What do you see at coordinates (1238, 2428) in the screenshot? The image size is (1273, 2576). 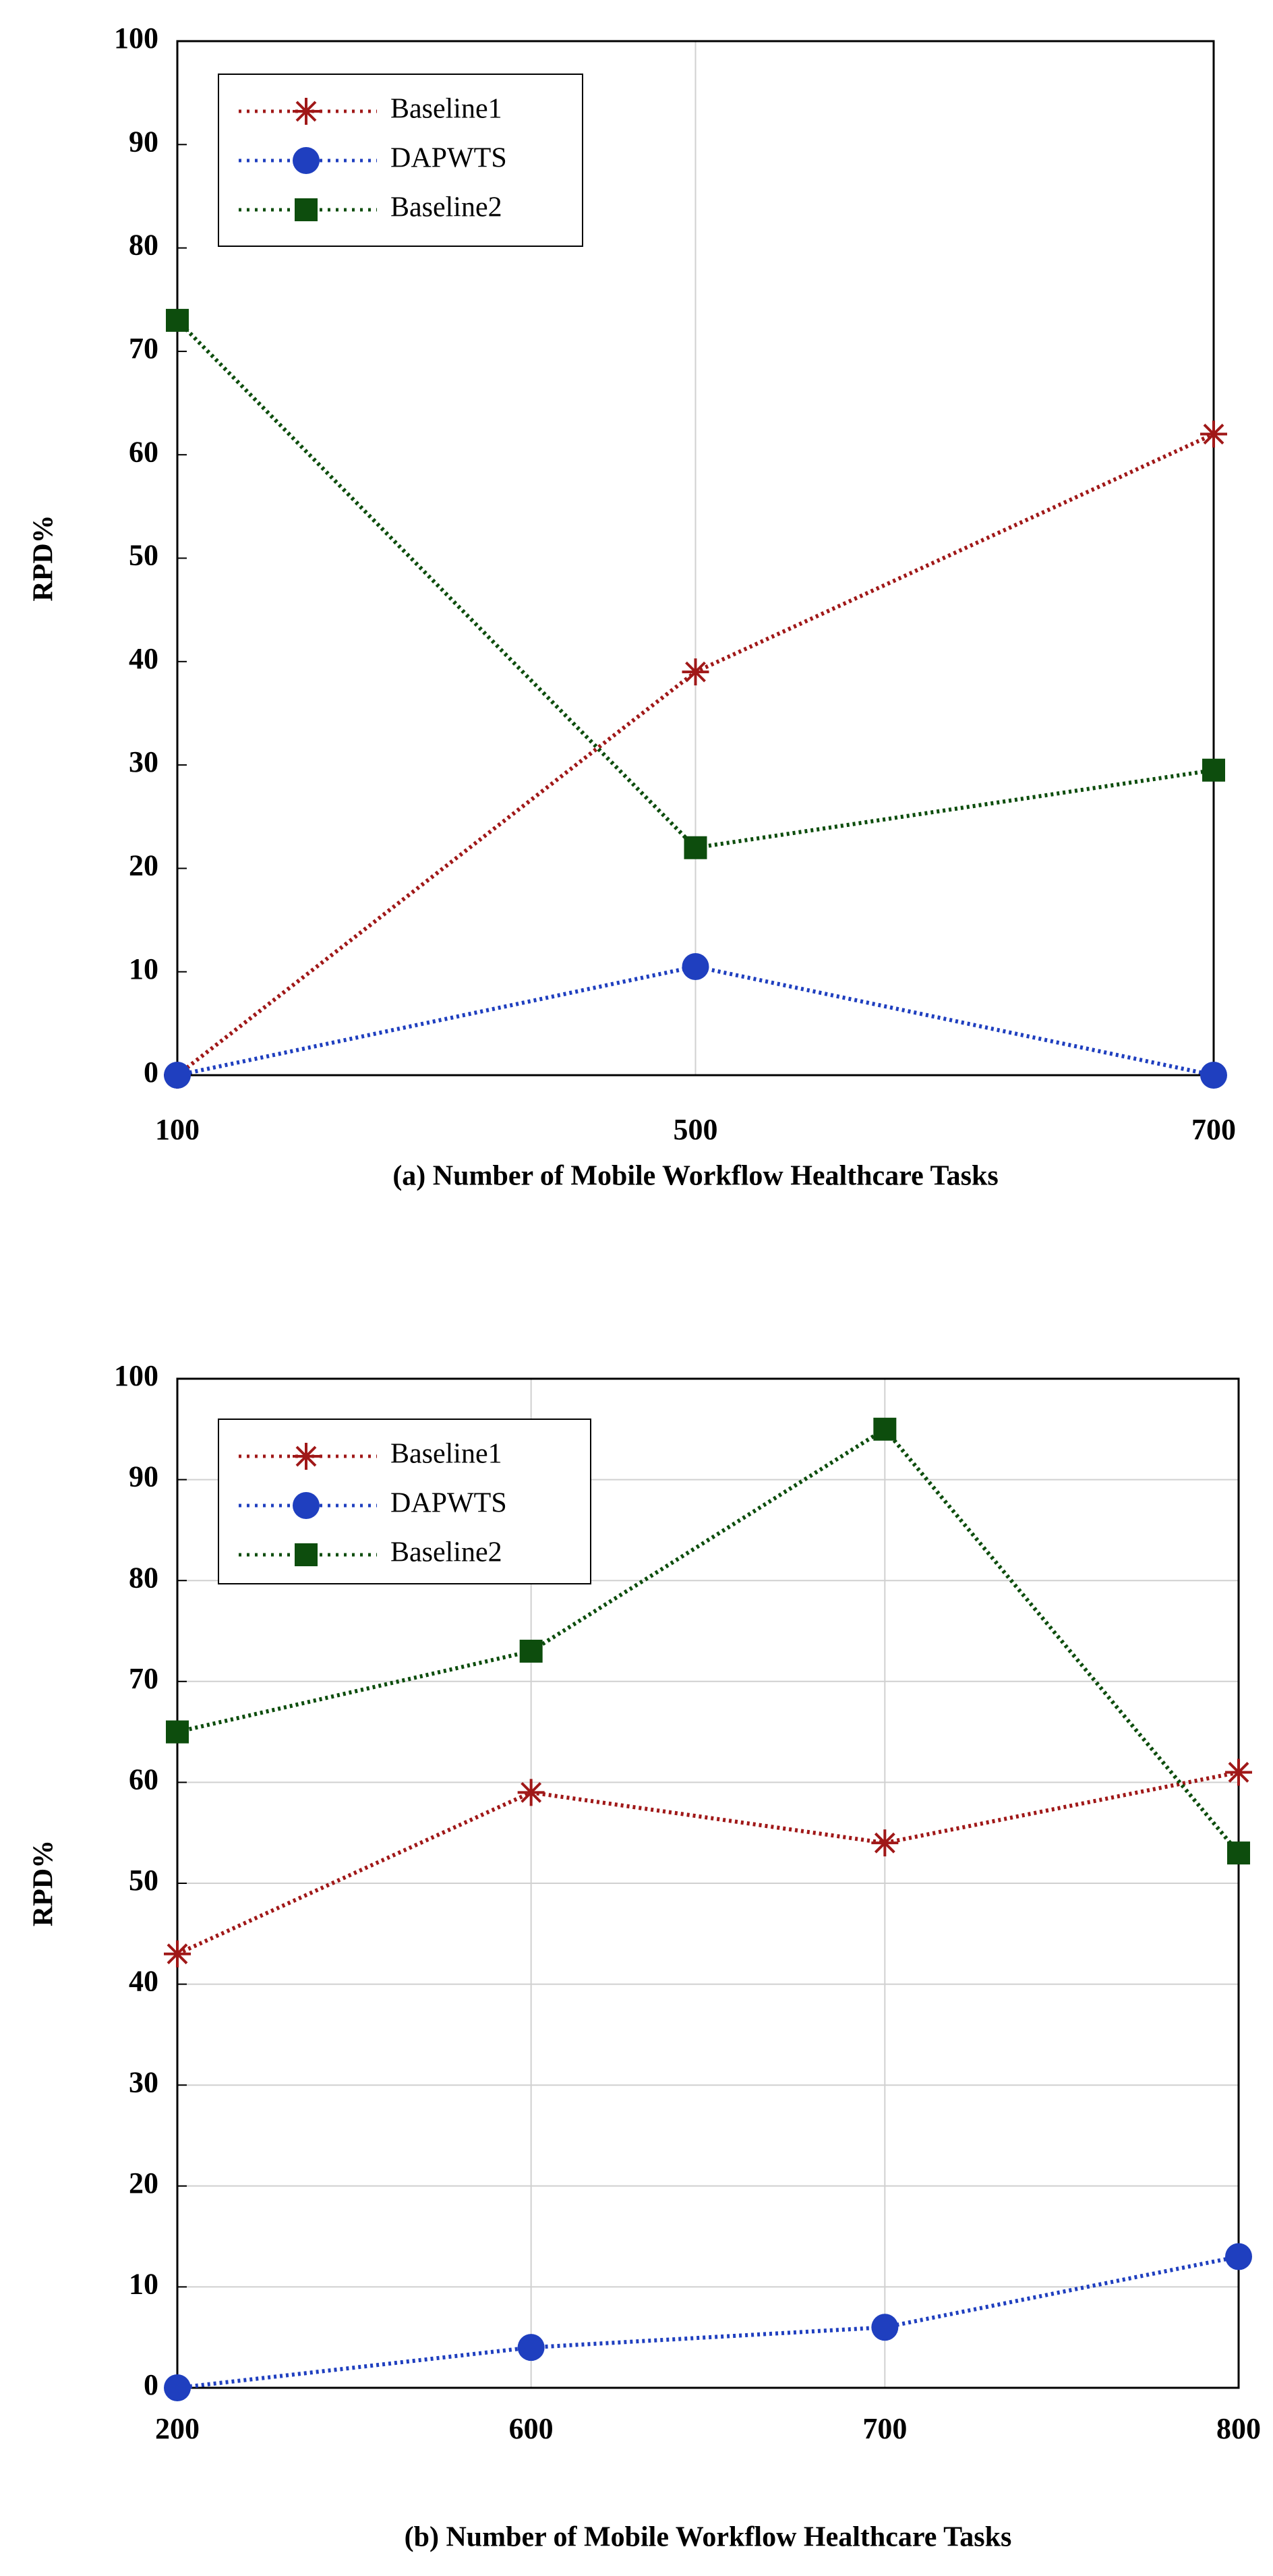 I see `x-tick-label: 800` at bounding box center [1238, 2428].